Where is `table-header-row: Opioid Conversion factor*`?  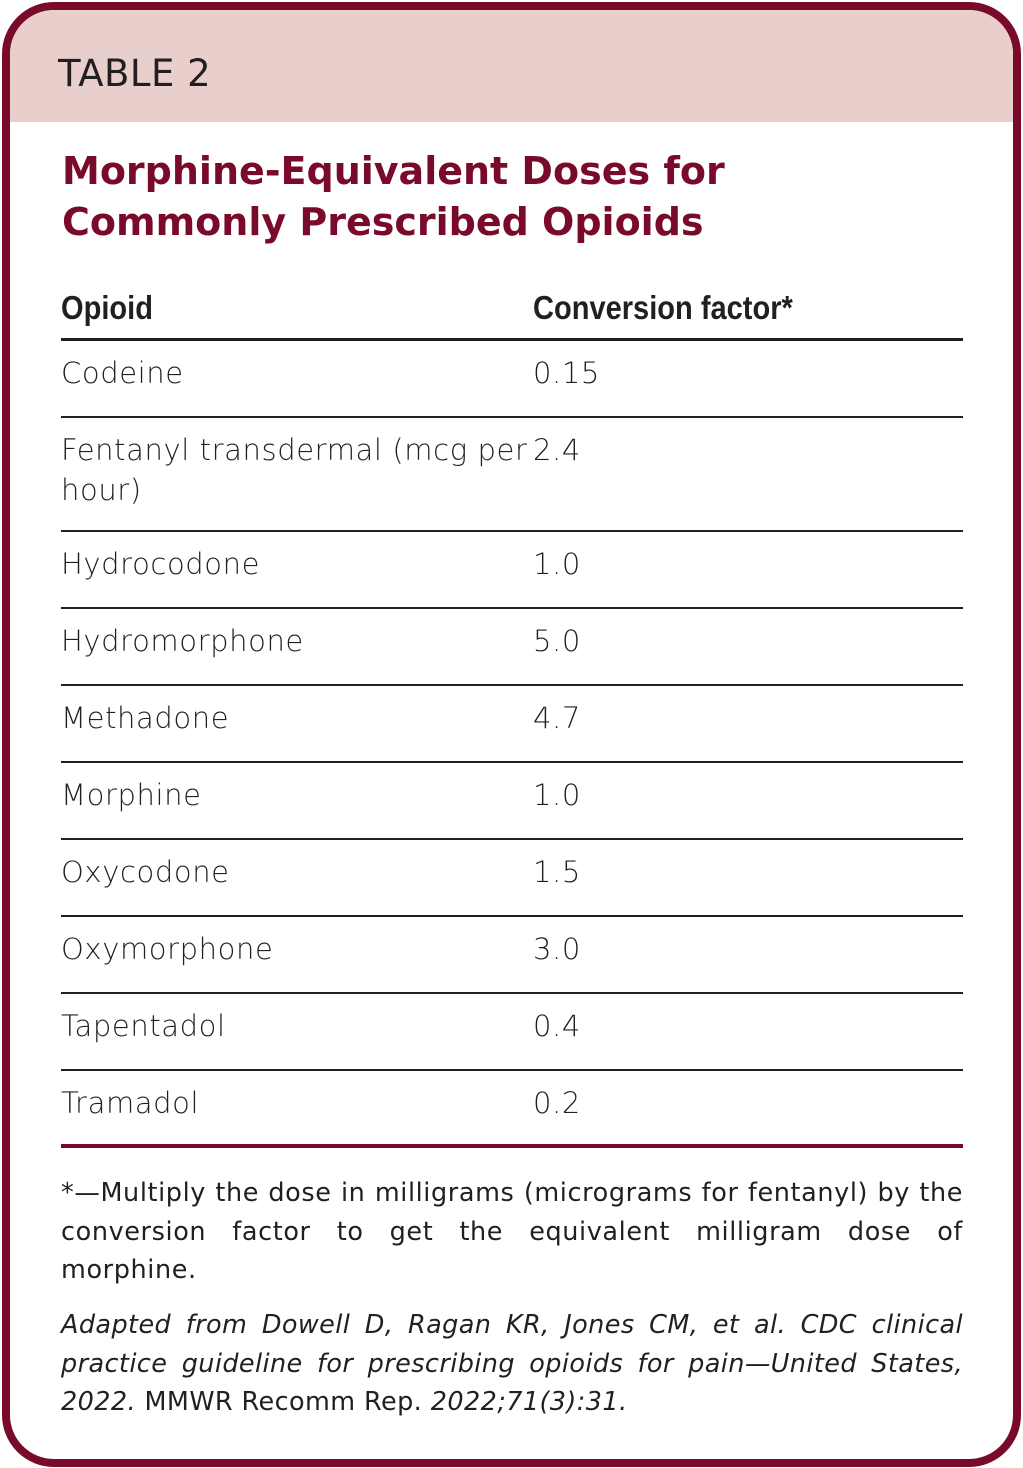 table-header-row: Opioid Conversion factor* is located at coordinates (512, 309).